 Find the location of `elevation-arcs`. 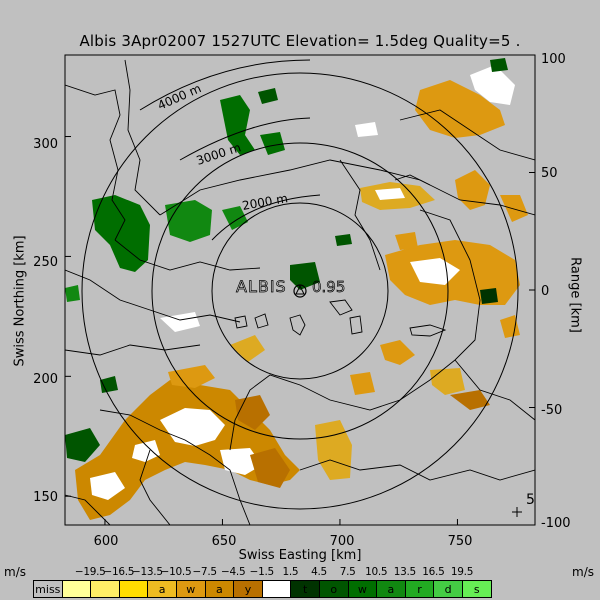

elevation-arcs is located at coordinates (230, 150).